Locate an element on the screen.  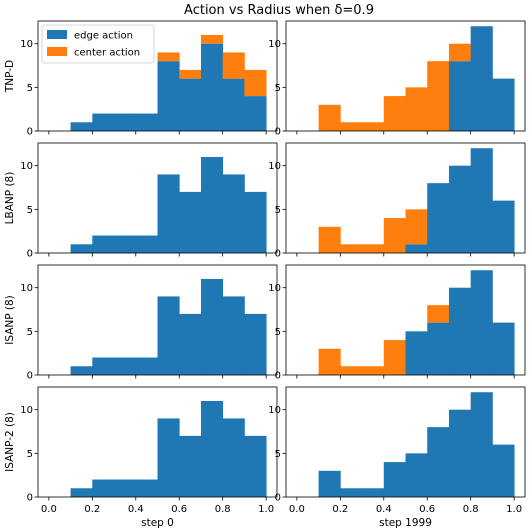
row-label: ISANP (8) is located at coordinates (10, 320).